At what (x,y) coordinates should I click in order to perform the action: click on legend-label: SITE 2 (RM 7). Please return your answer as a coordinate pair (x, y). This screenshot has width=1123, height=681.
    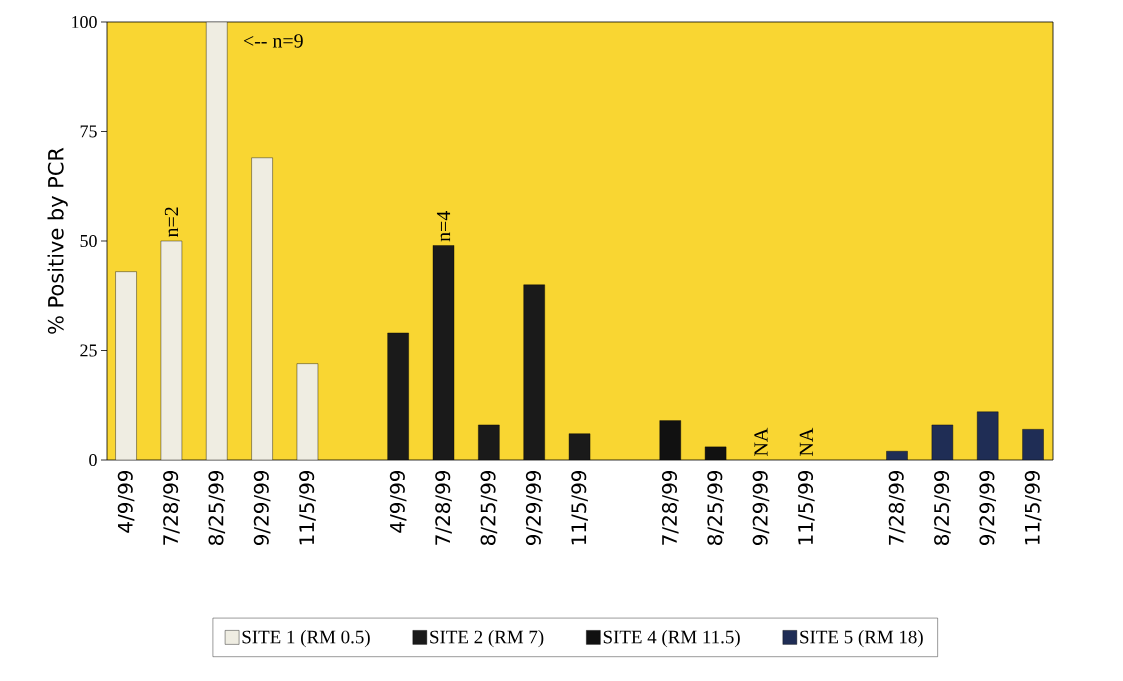
    Looking at the image, I should click on (487, 639).